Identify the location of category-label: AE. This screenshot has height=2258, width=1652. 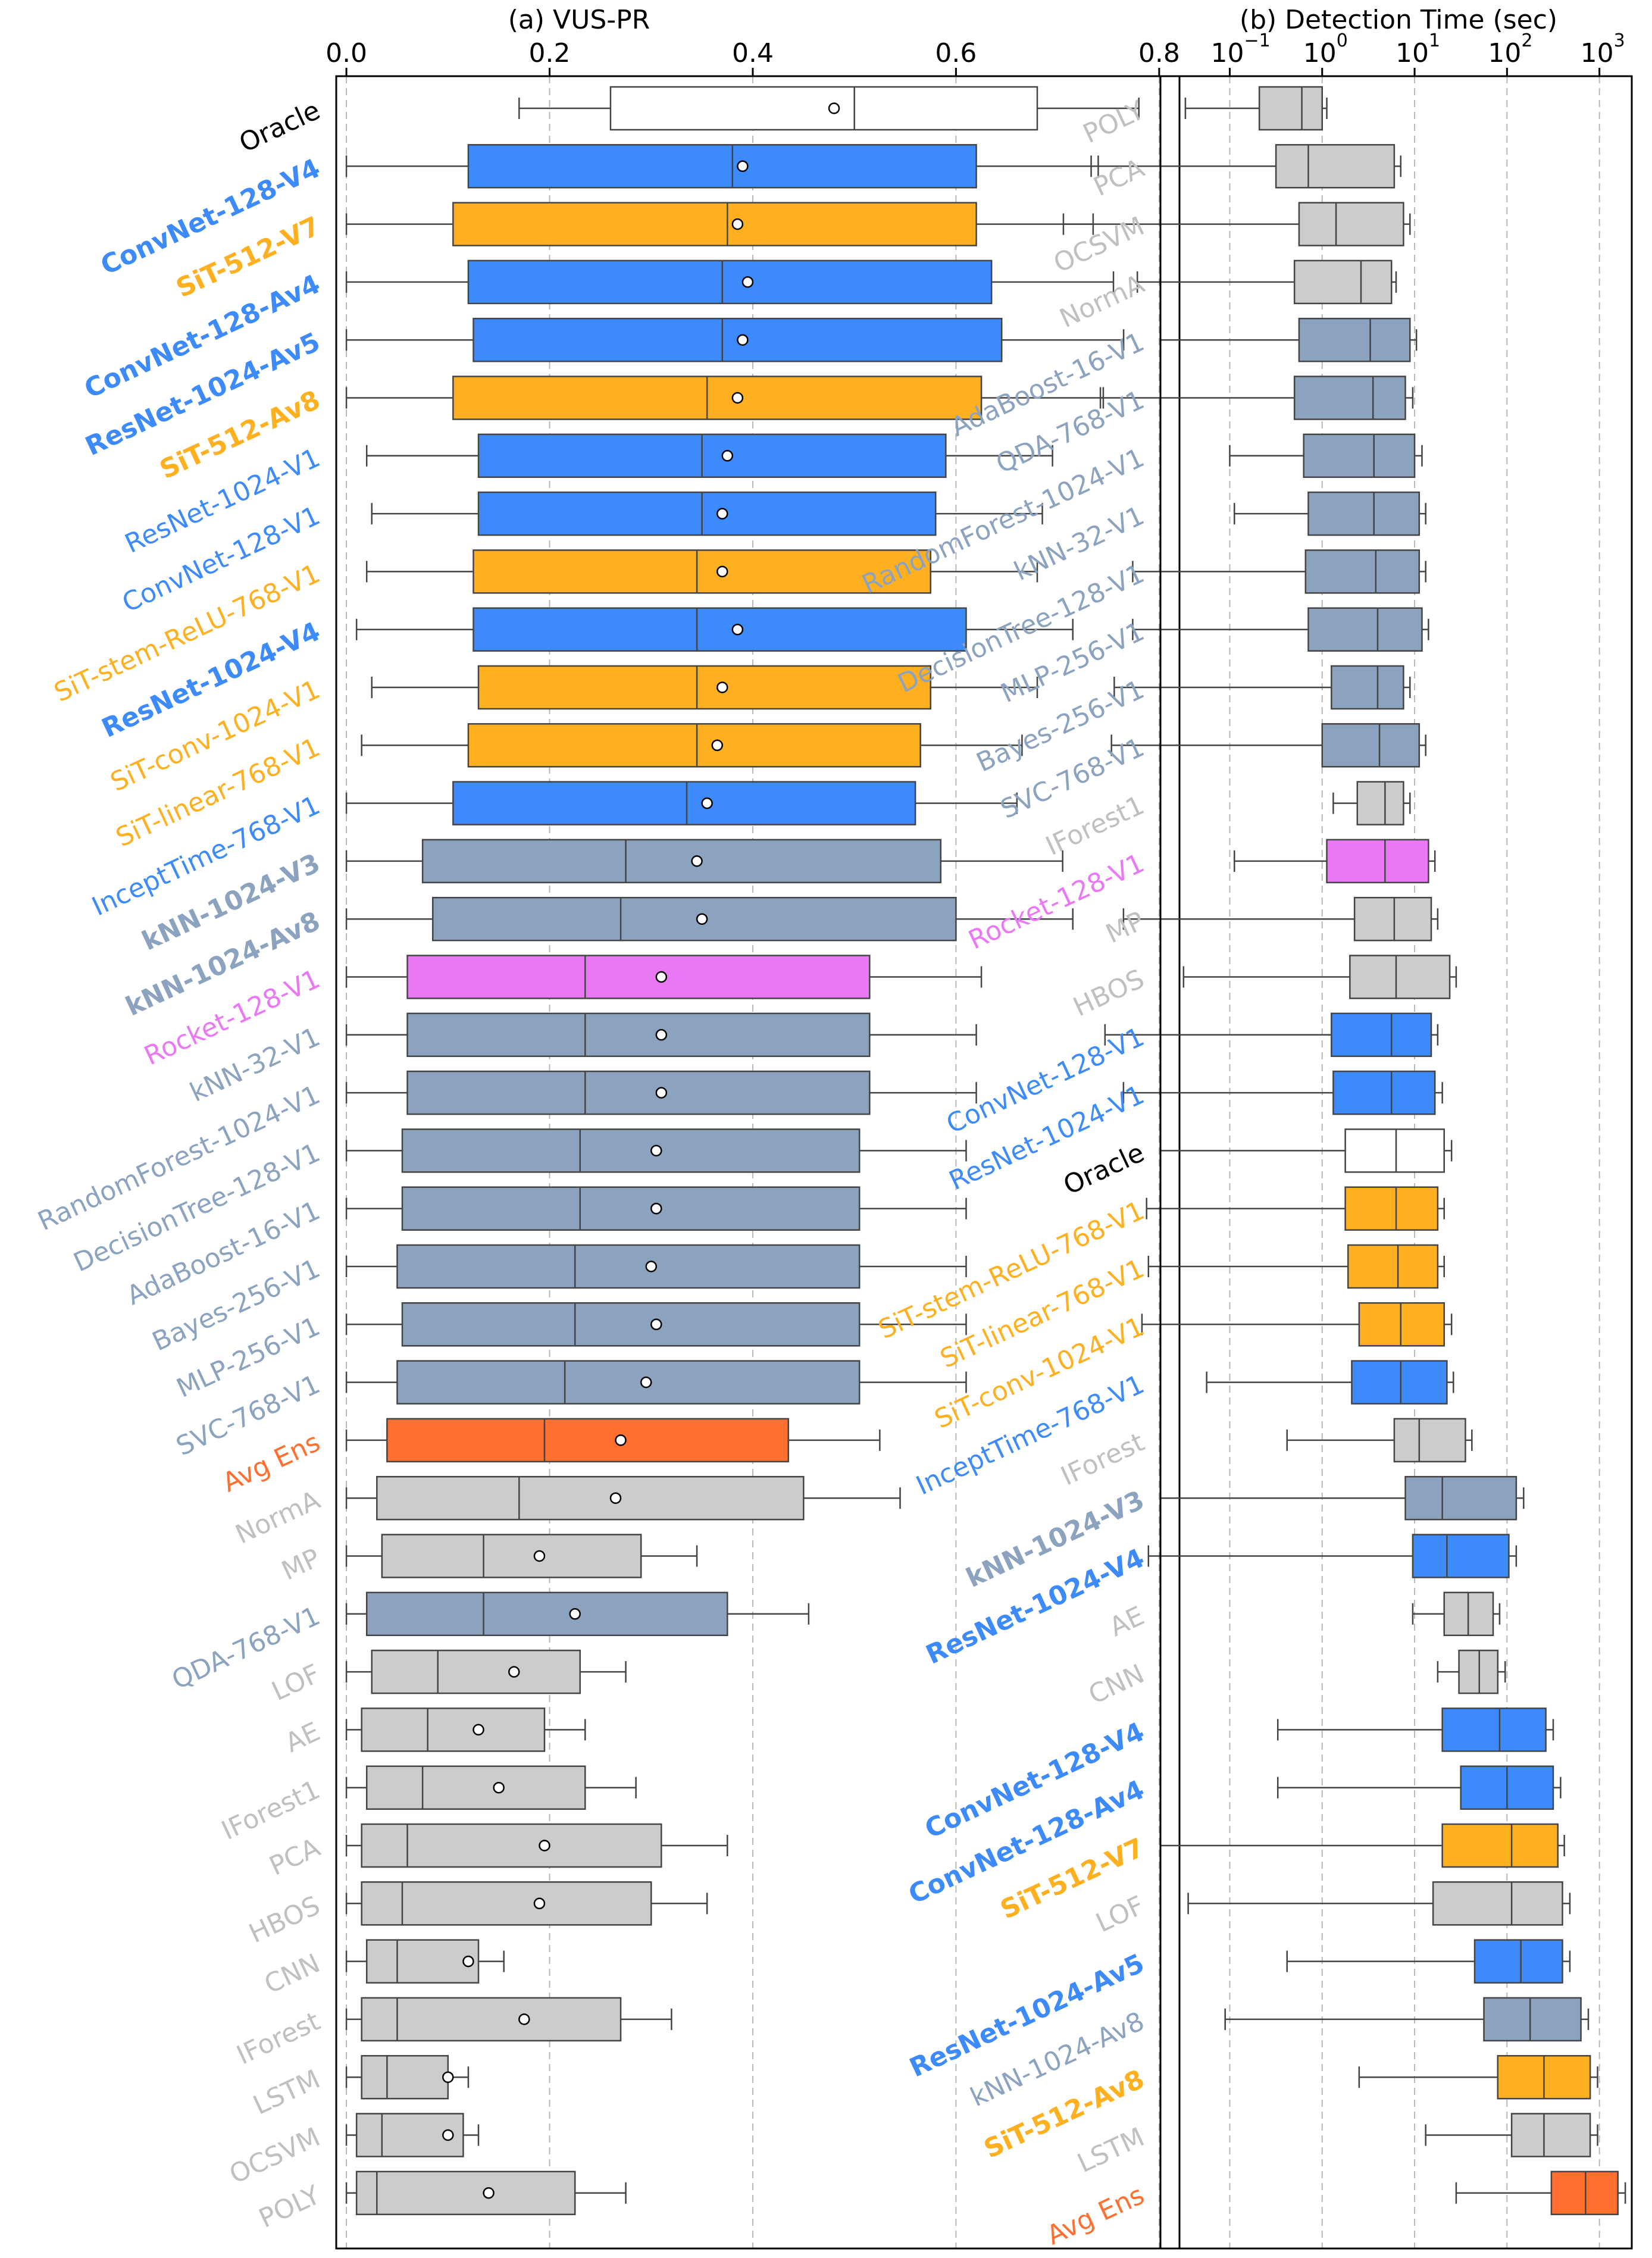
(303, 1737).